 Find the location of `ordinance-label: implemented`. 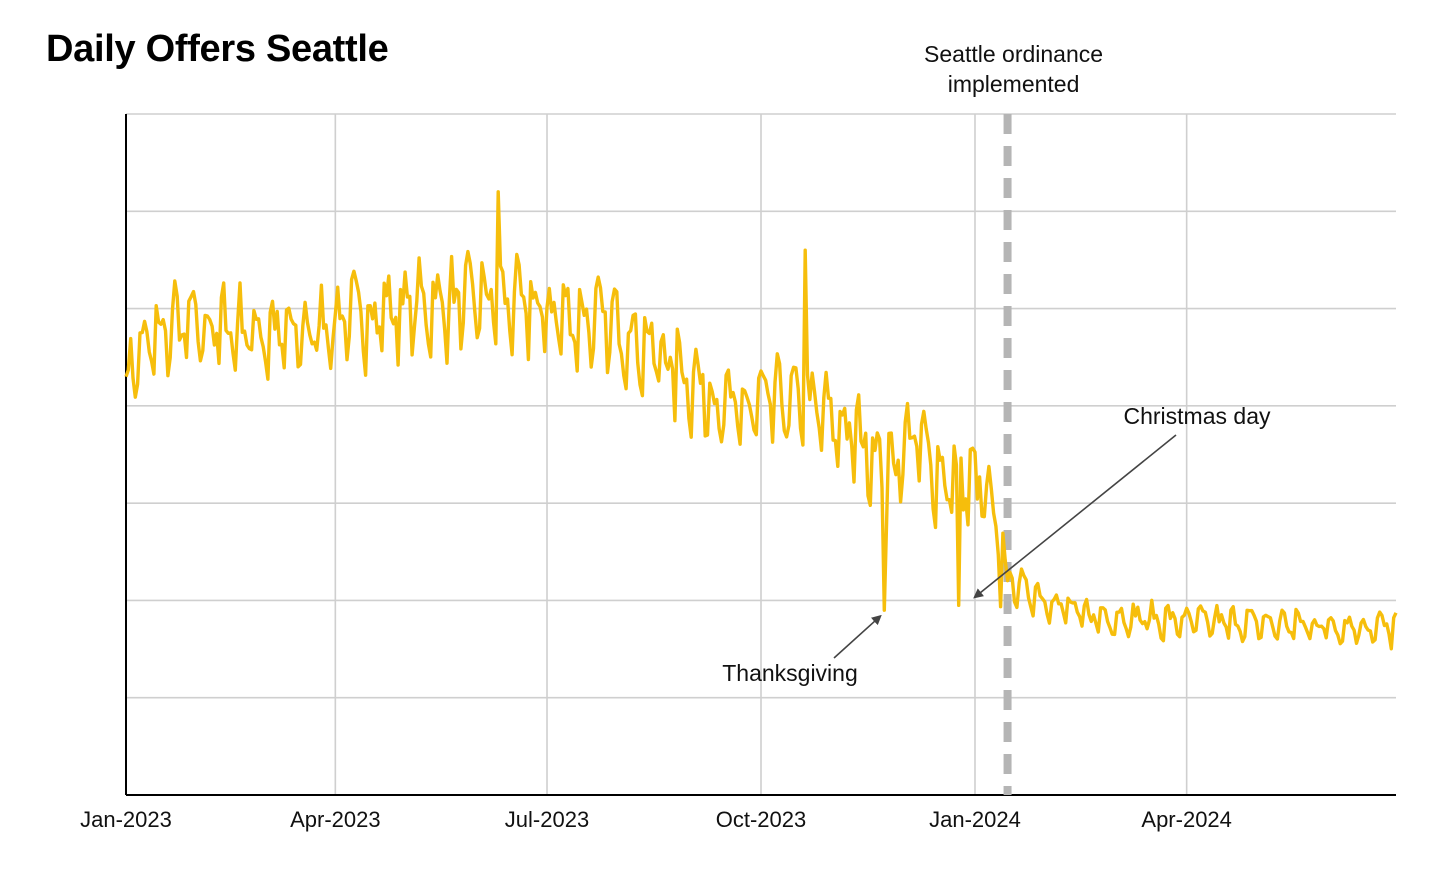

ordinance-label: implemented is located at coordinates (1014, 84).